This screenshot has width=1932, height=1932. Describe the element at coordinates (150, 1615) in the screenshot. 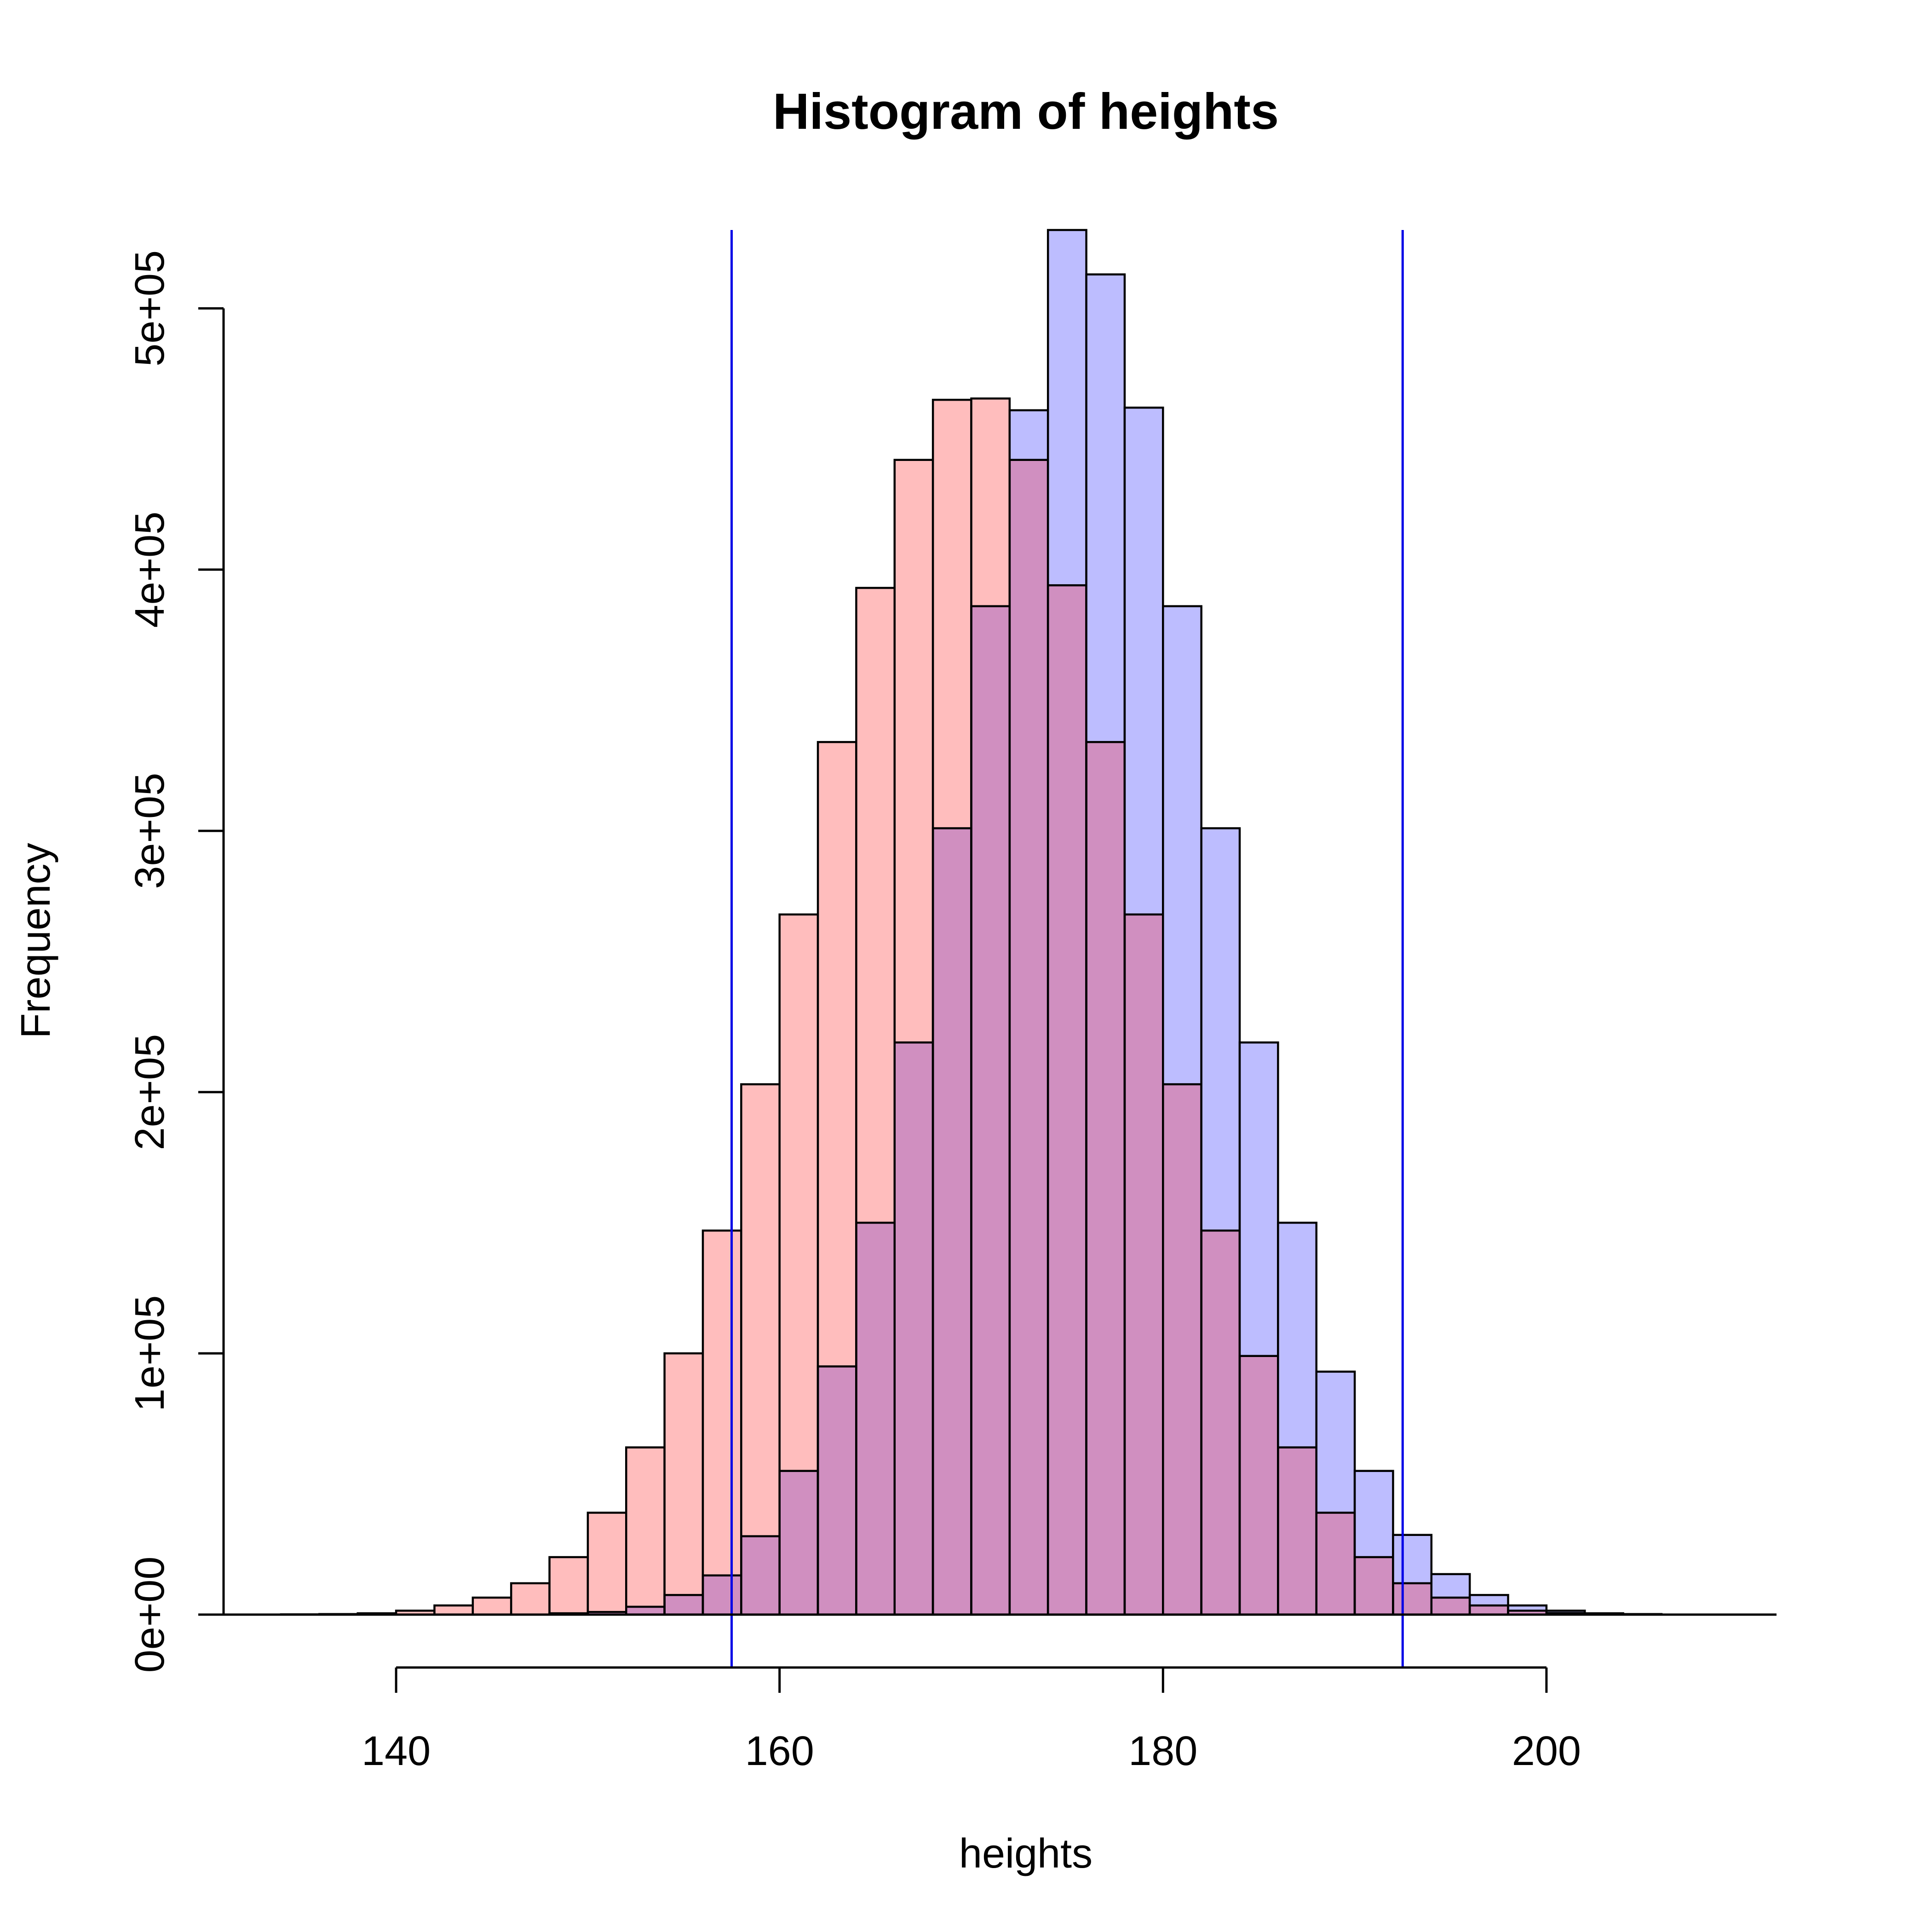

I see `y-tick-label-0: 0e+00` at that location.